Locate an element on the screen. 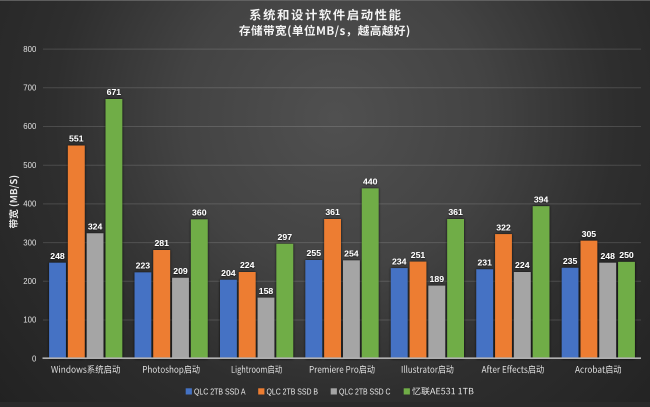 The height and width of the screenshot is (407, 650). svg-text: 235 is located at coordinates (570, 261).